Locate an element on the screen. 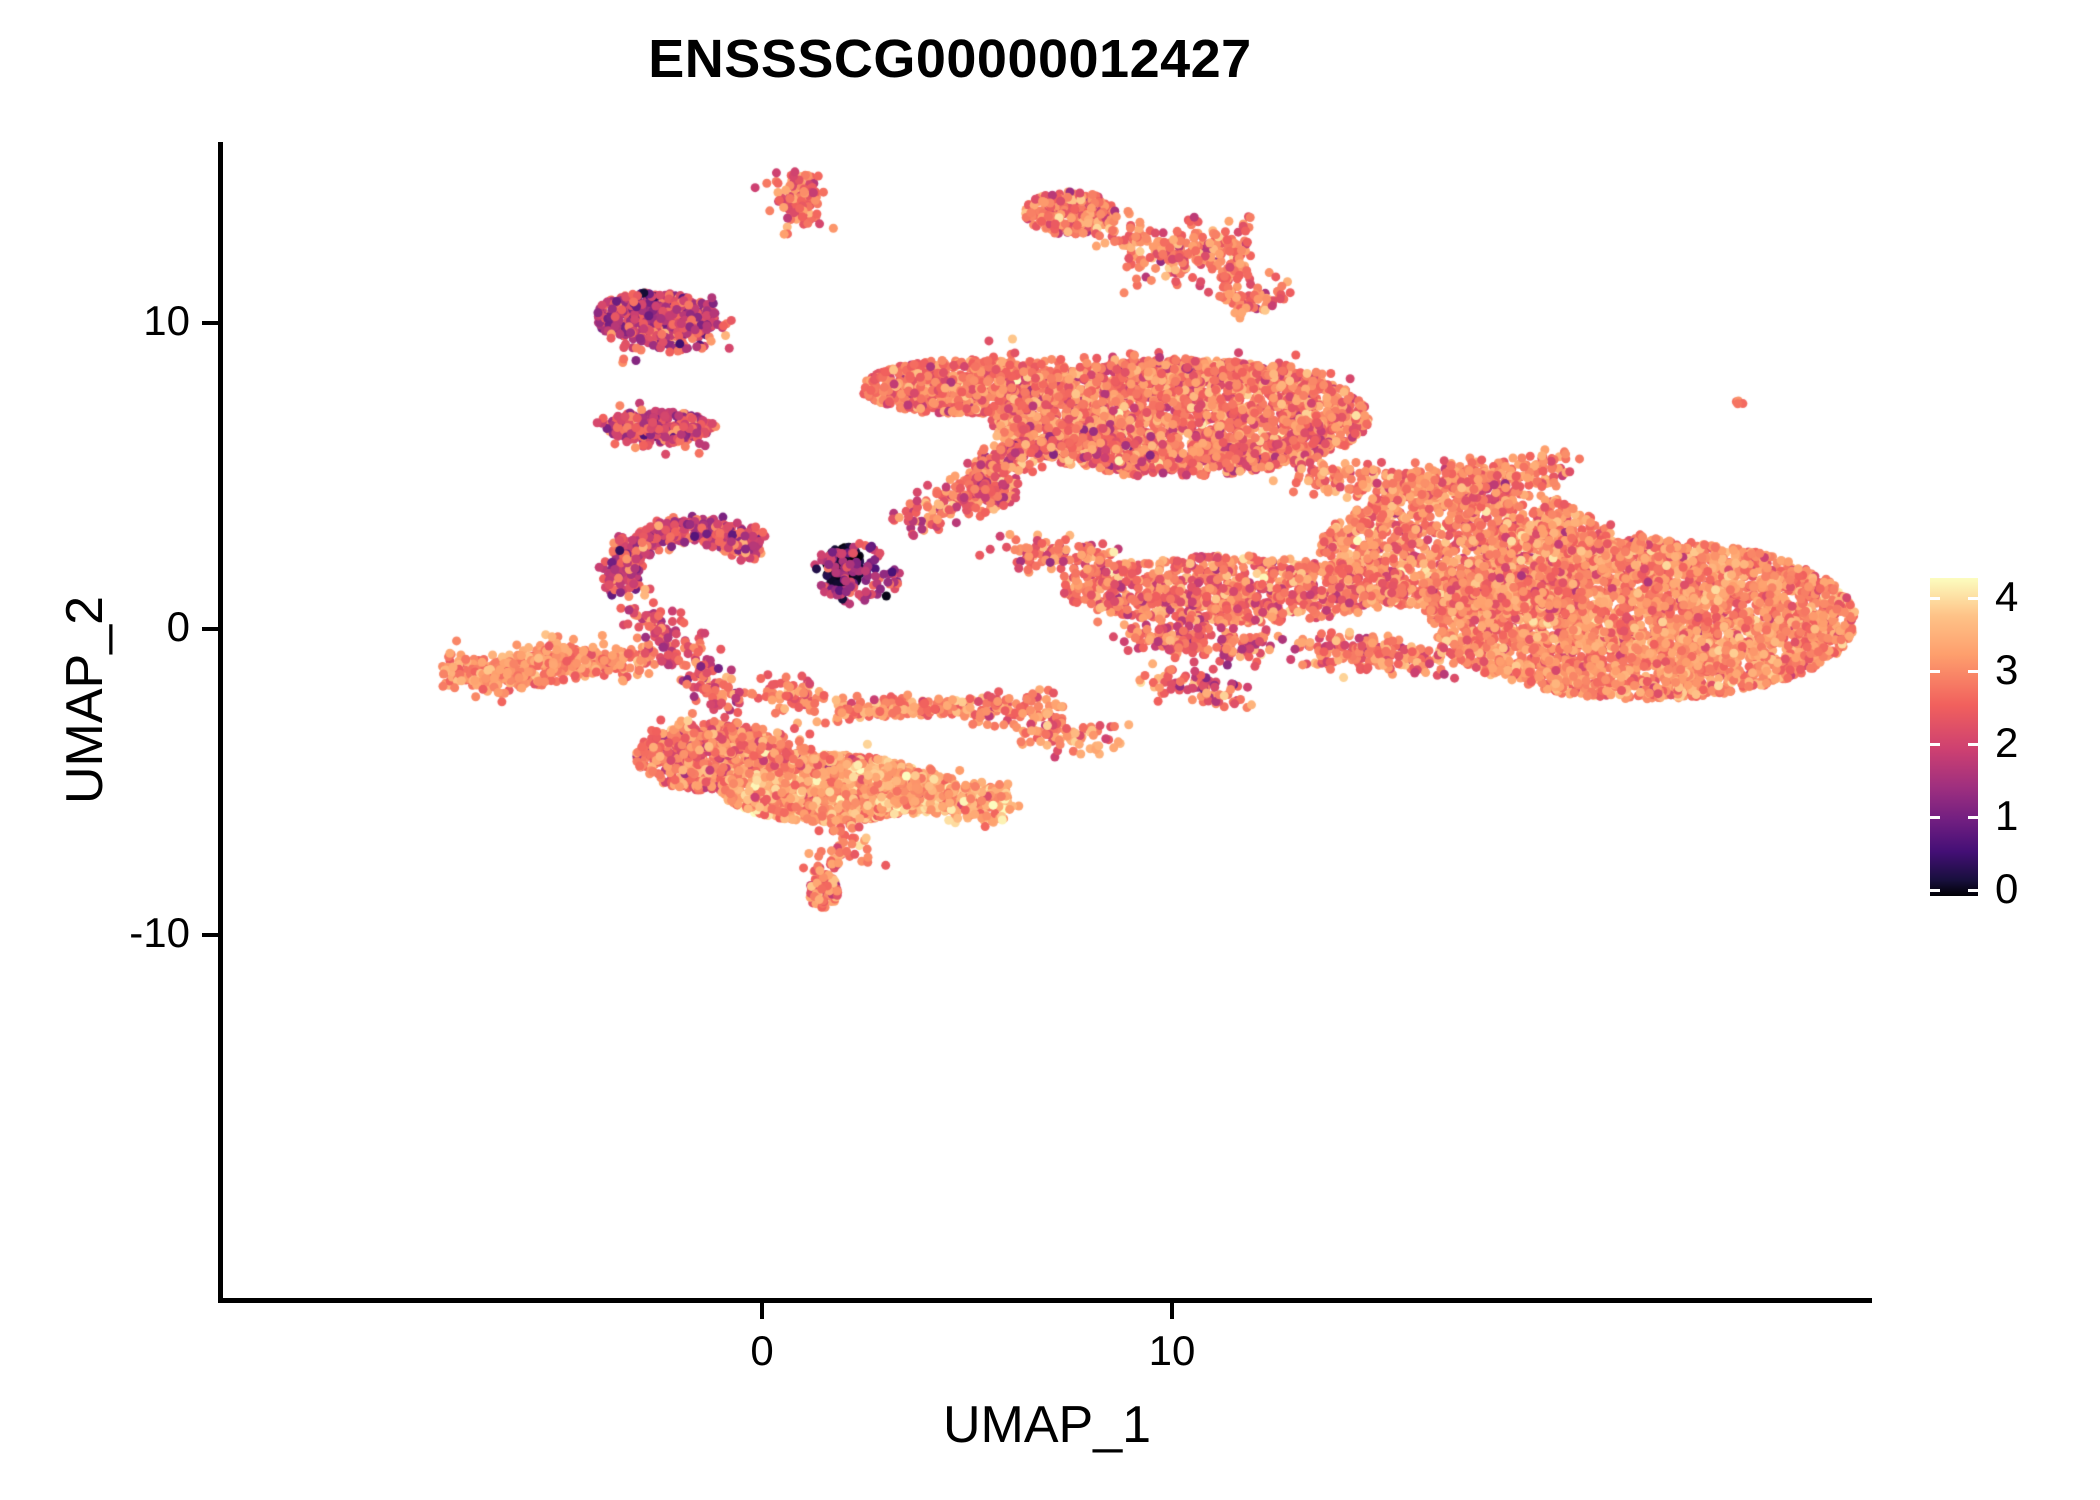 The image size is (2100, 1500). y-tick-label-10: 10 is located at coordinates (166, 320).